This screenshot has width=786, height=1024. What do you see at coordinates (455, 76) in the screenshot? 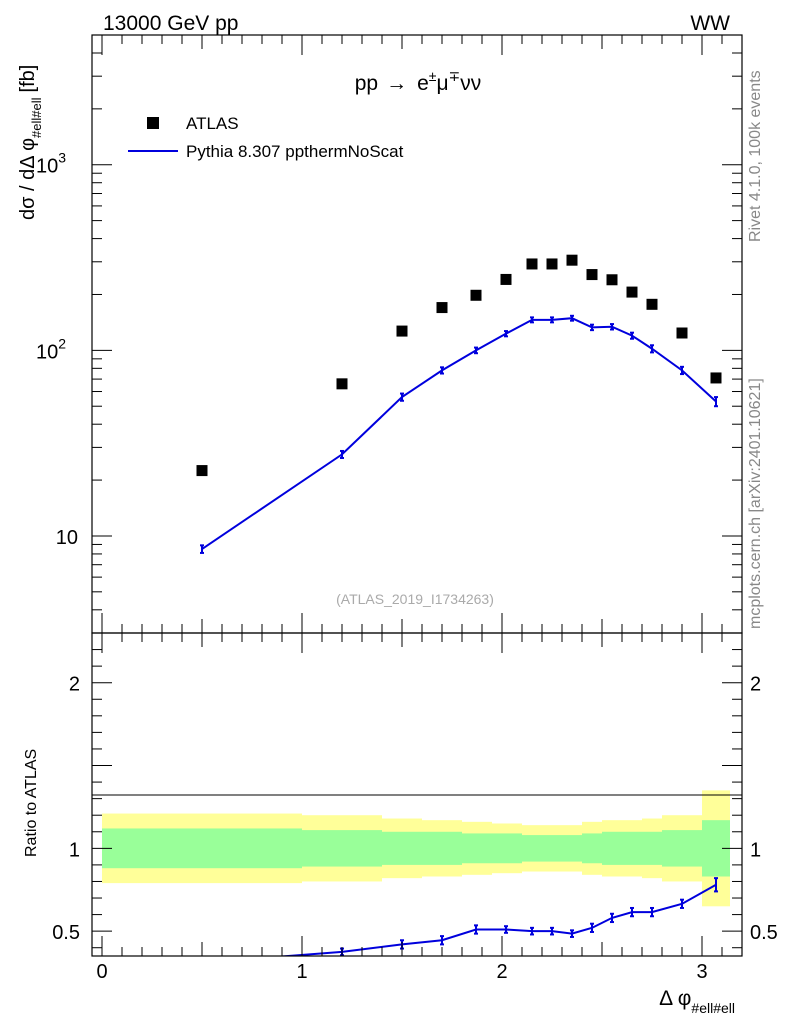
I see `title-muon-charge: ∓` at bounding box center [455, 76].